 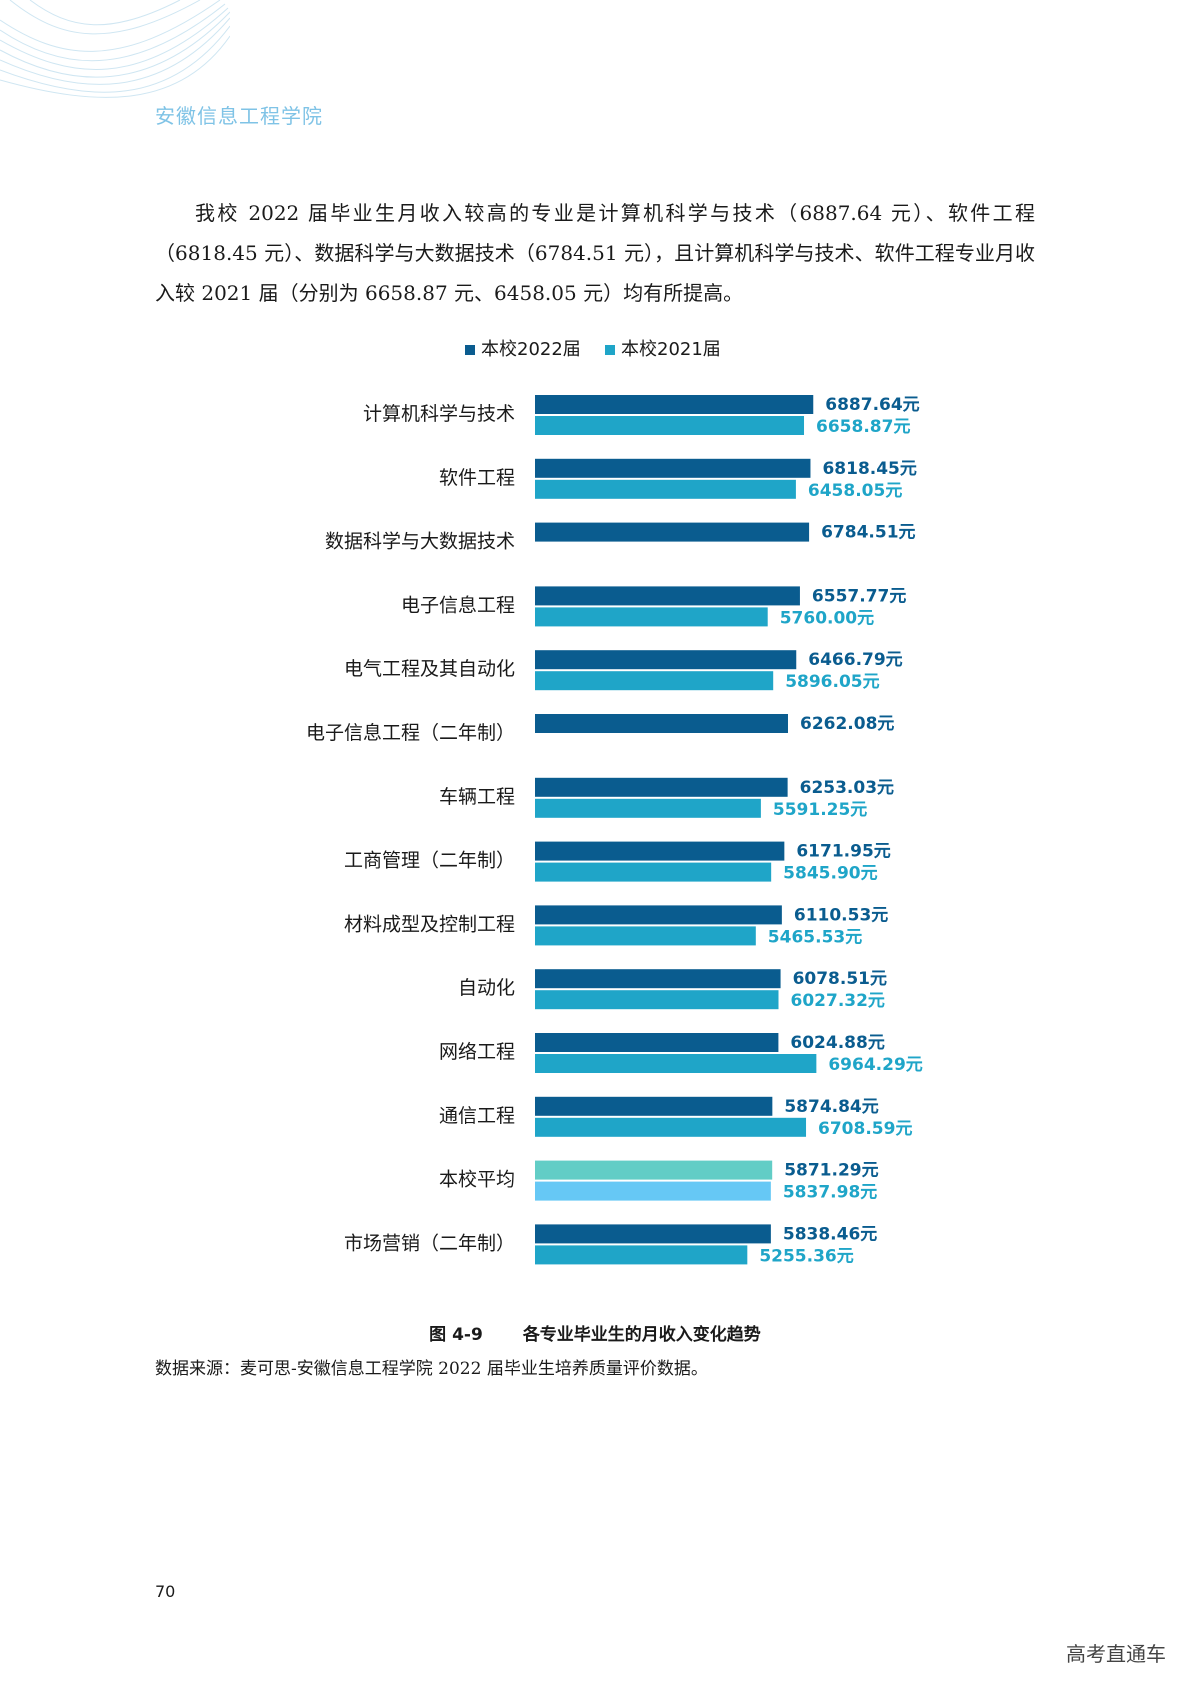 What do you see at coordinates (671, 349) in the screenshot?
I see `legend-2021-label: 本校2021届` at bounding box center [671, 349].